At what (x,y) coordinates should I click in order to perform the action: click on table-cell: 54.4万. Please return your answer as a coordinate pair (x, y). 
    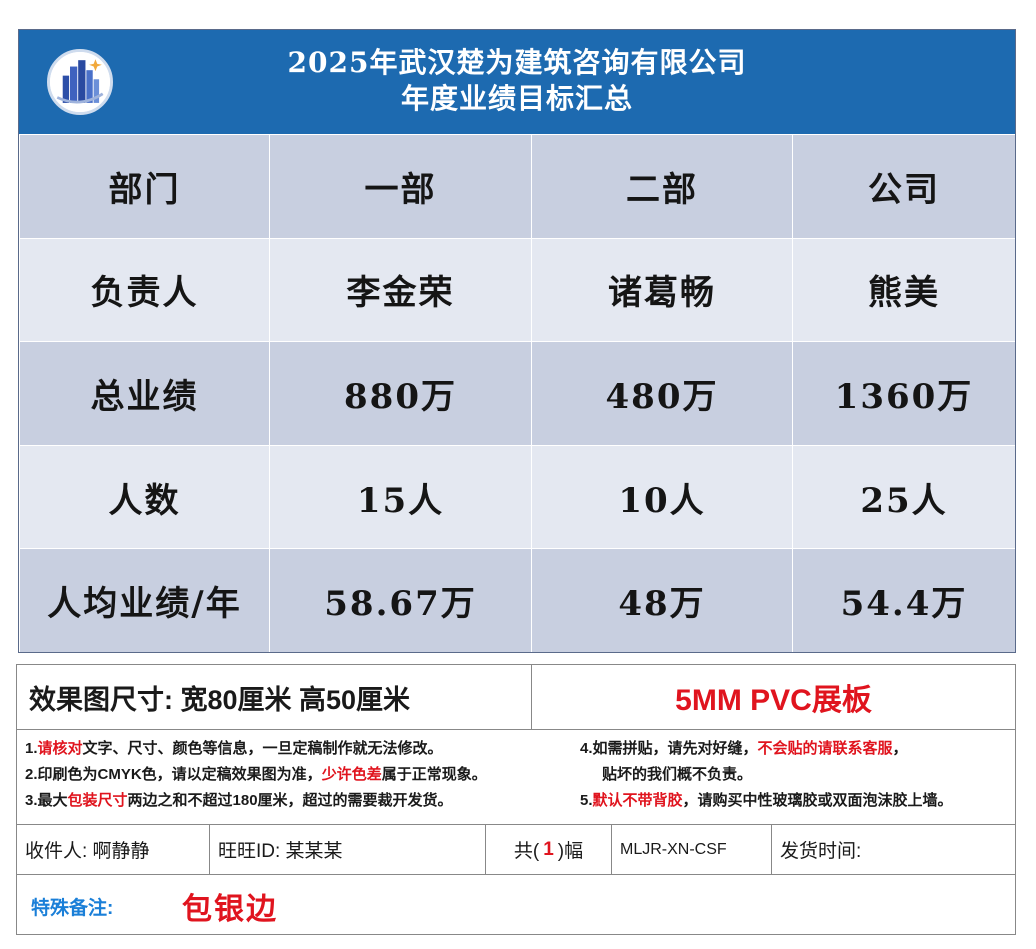
    Looking at the image, I should click on (903, 600).